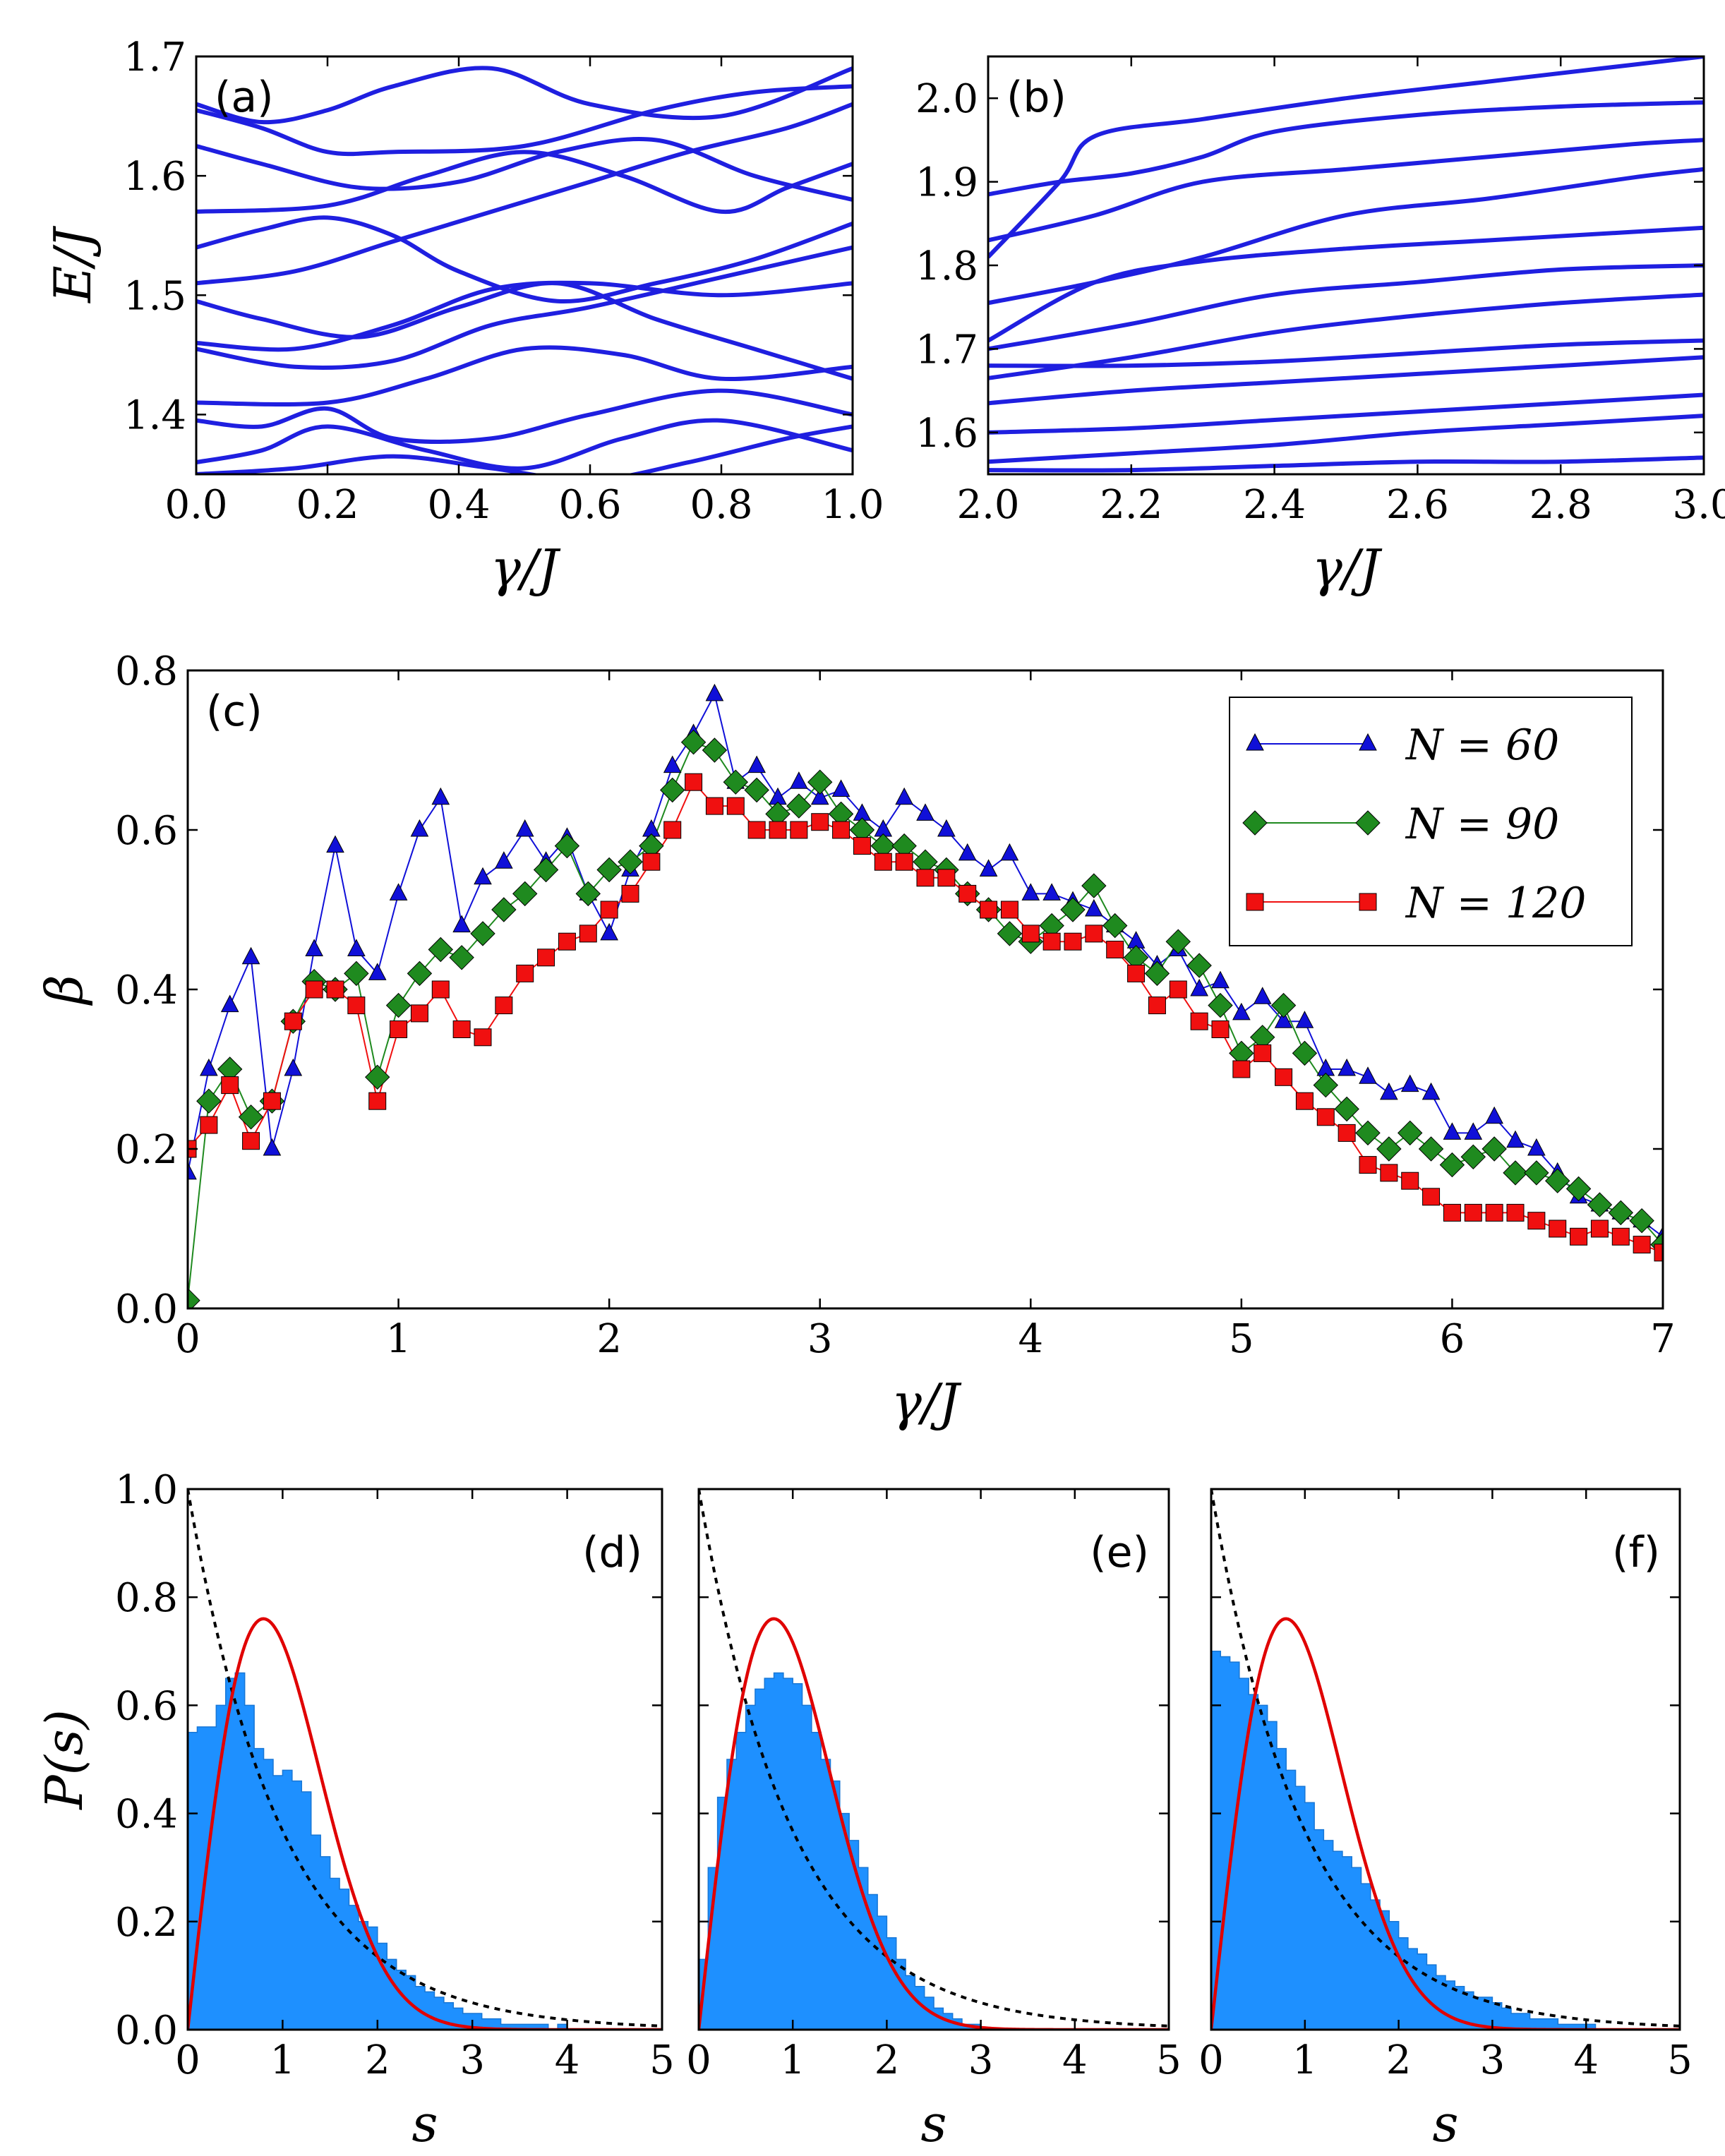 The width and height of the screenshot is (1725, 2156). I want to click on legend: N = 60 N = 90 N = 120, so click(1431, 821).